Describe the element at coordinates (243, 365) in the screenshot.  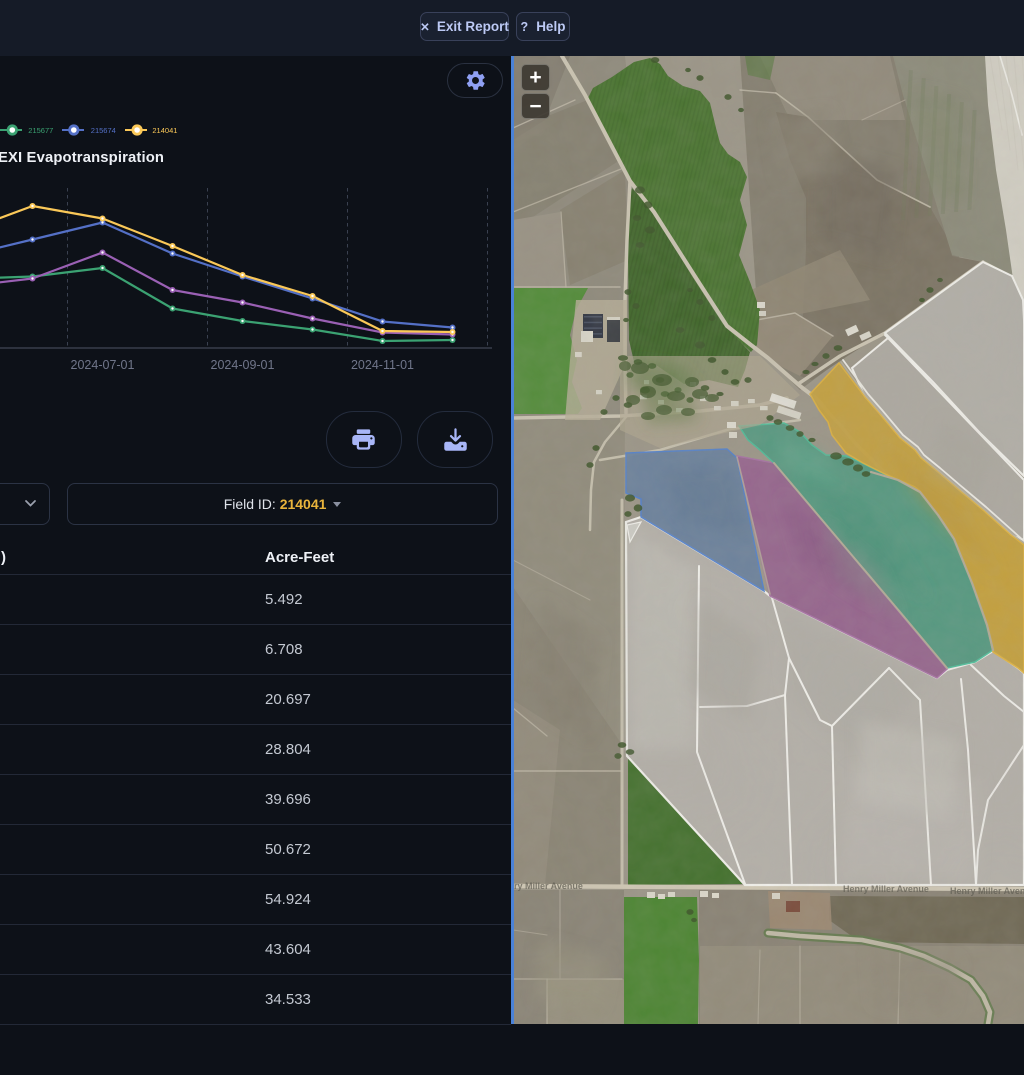
I see `svg-text: 2024-09-01` at that location.